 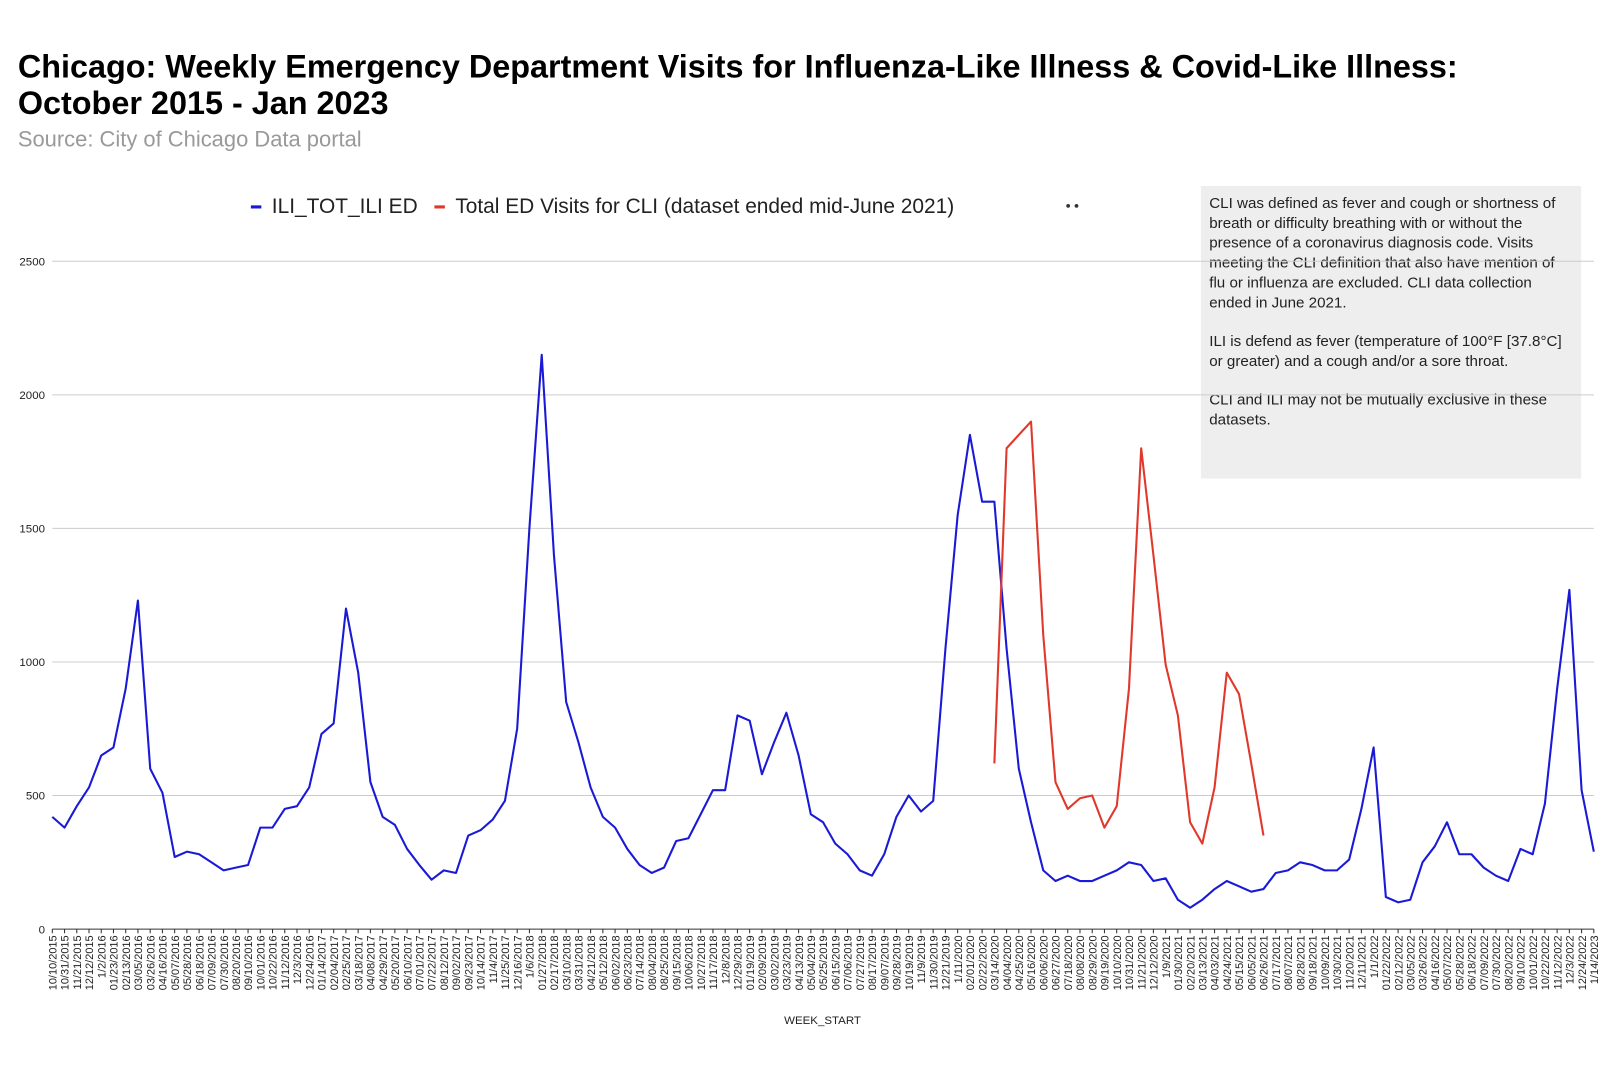 What do you see at coordinates (90, 962) in the screenshot?
I see `x-tick-label: 12/12/2015` at bounding box center [90, 962].